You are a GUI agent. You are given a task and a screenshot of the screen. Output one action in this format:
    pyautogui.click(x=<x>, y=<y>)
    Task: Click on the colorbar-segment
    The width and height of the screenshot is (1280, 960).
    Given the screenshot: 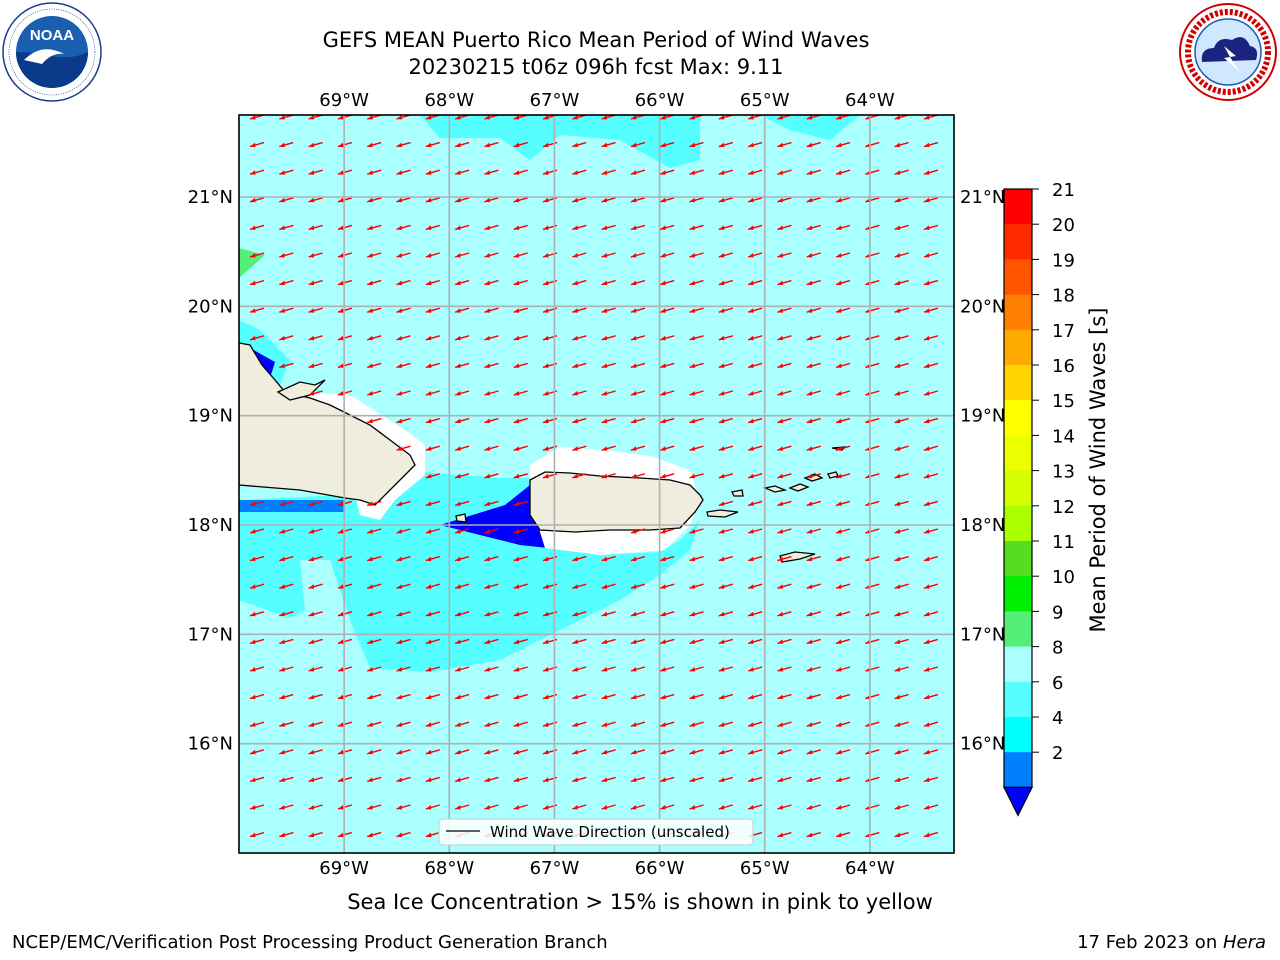 What is the action you would take?
    pyautogui.click(x=1018, y=347)
    